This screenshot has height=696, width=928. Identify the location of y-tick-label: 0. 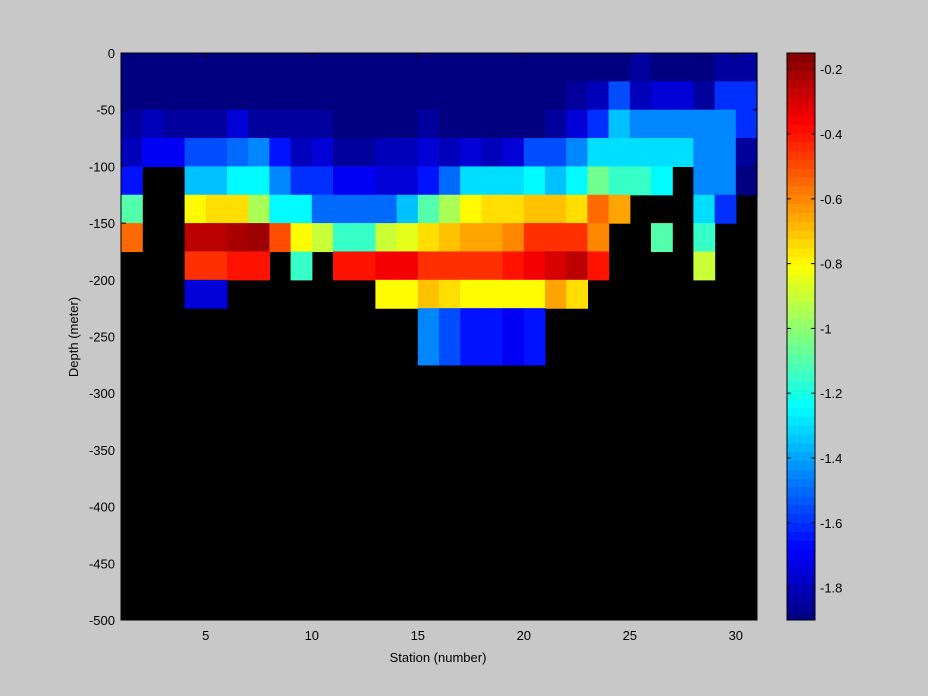
(111, 53).